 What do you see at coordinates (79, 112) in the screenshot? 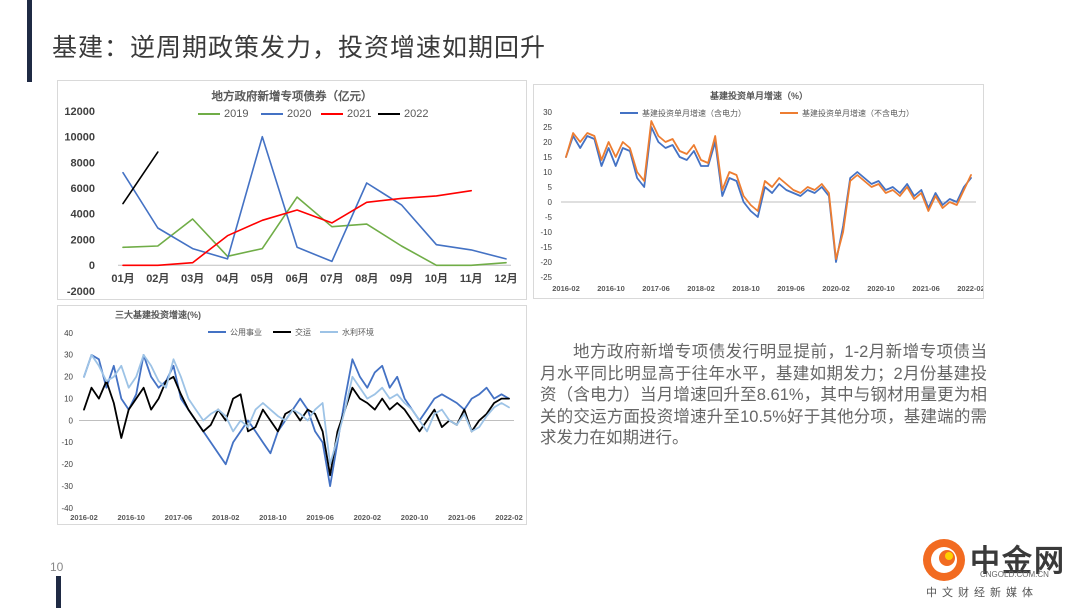
I see `chart1-y-tick-label: 12000` at bounding box center [79, 112].